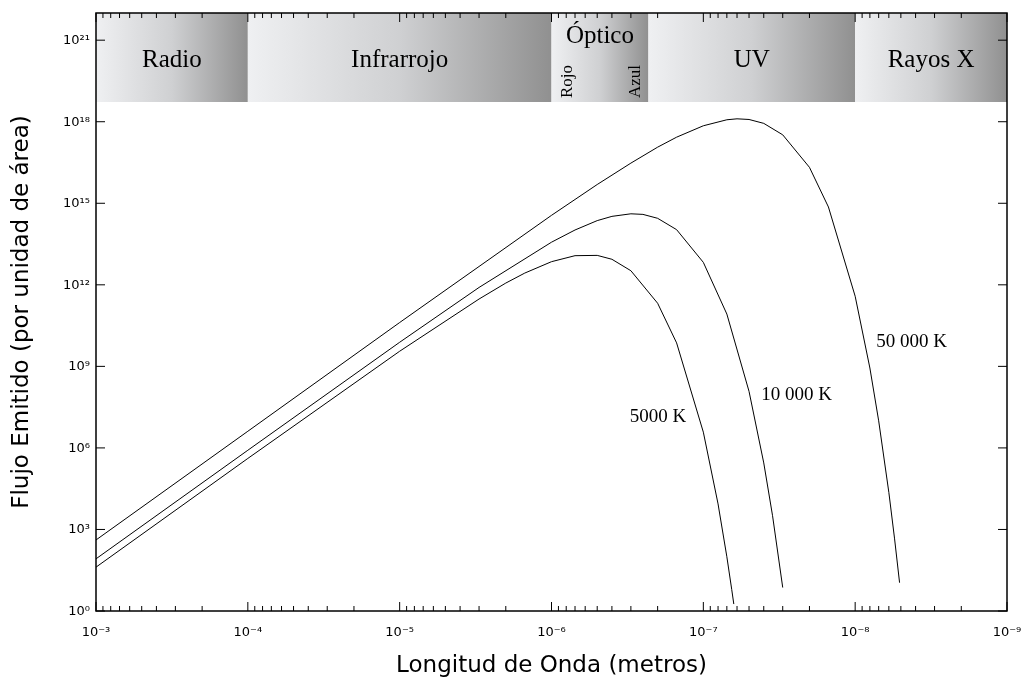  Describe the element at coordinates (599, 34) in the screenshot. I see `band-label: Óptico` at that location.